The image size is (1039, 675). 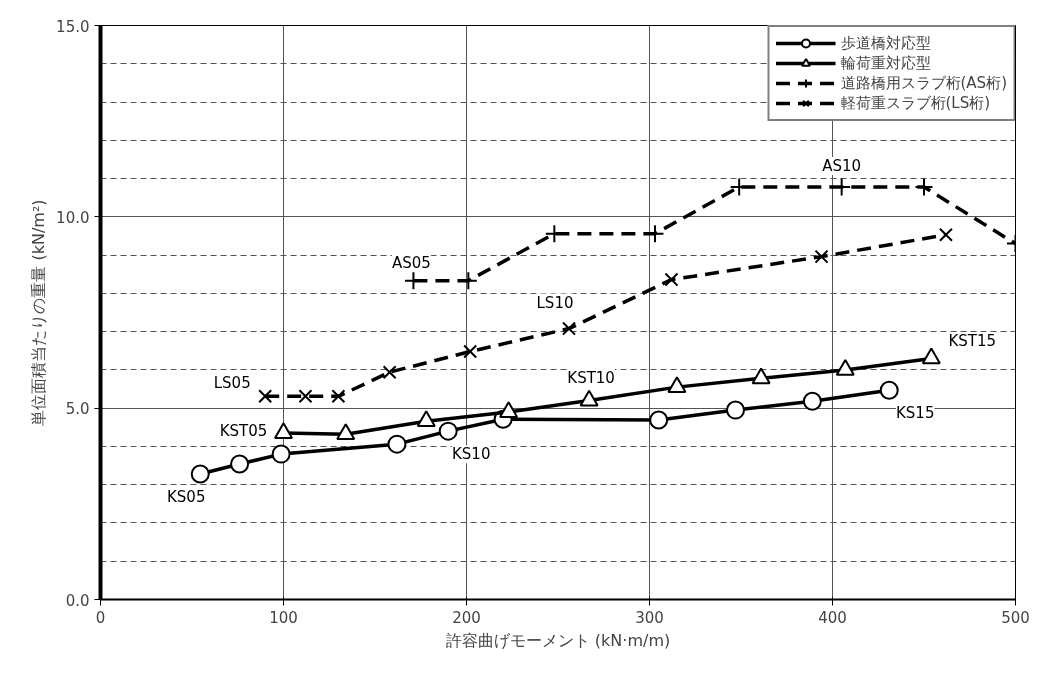 I want to click on legend-label: 軽荷重スラブ桁(LS桁), so click(x=915, y=103).